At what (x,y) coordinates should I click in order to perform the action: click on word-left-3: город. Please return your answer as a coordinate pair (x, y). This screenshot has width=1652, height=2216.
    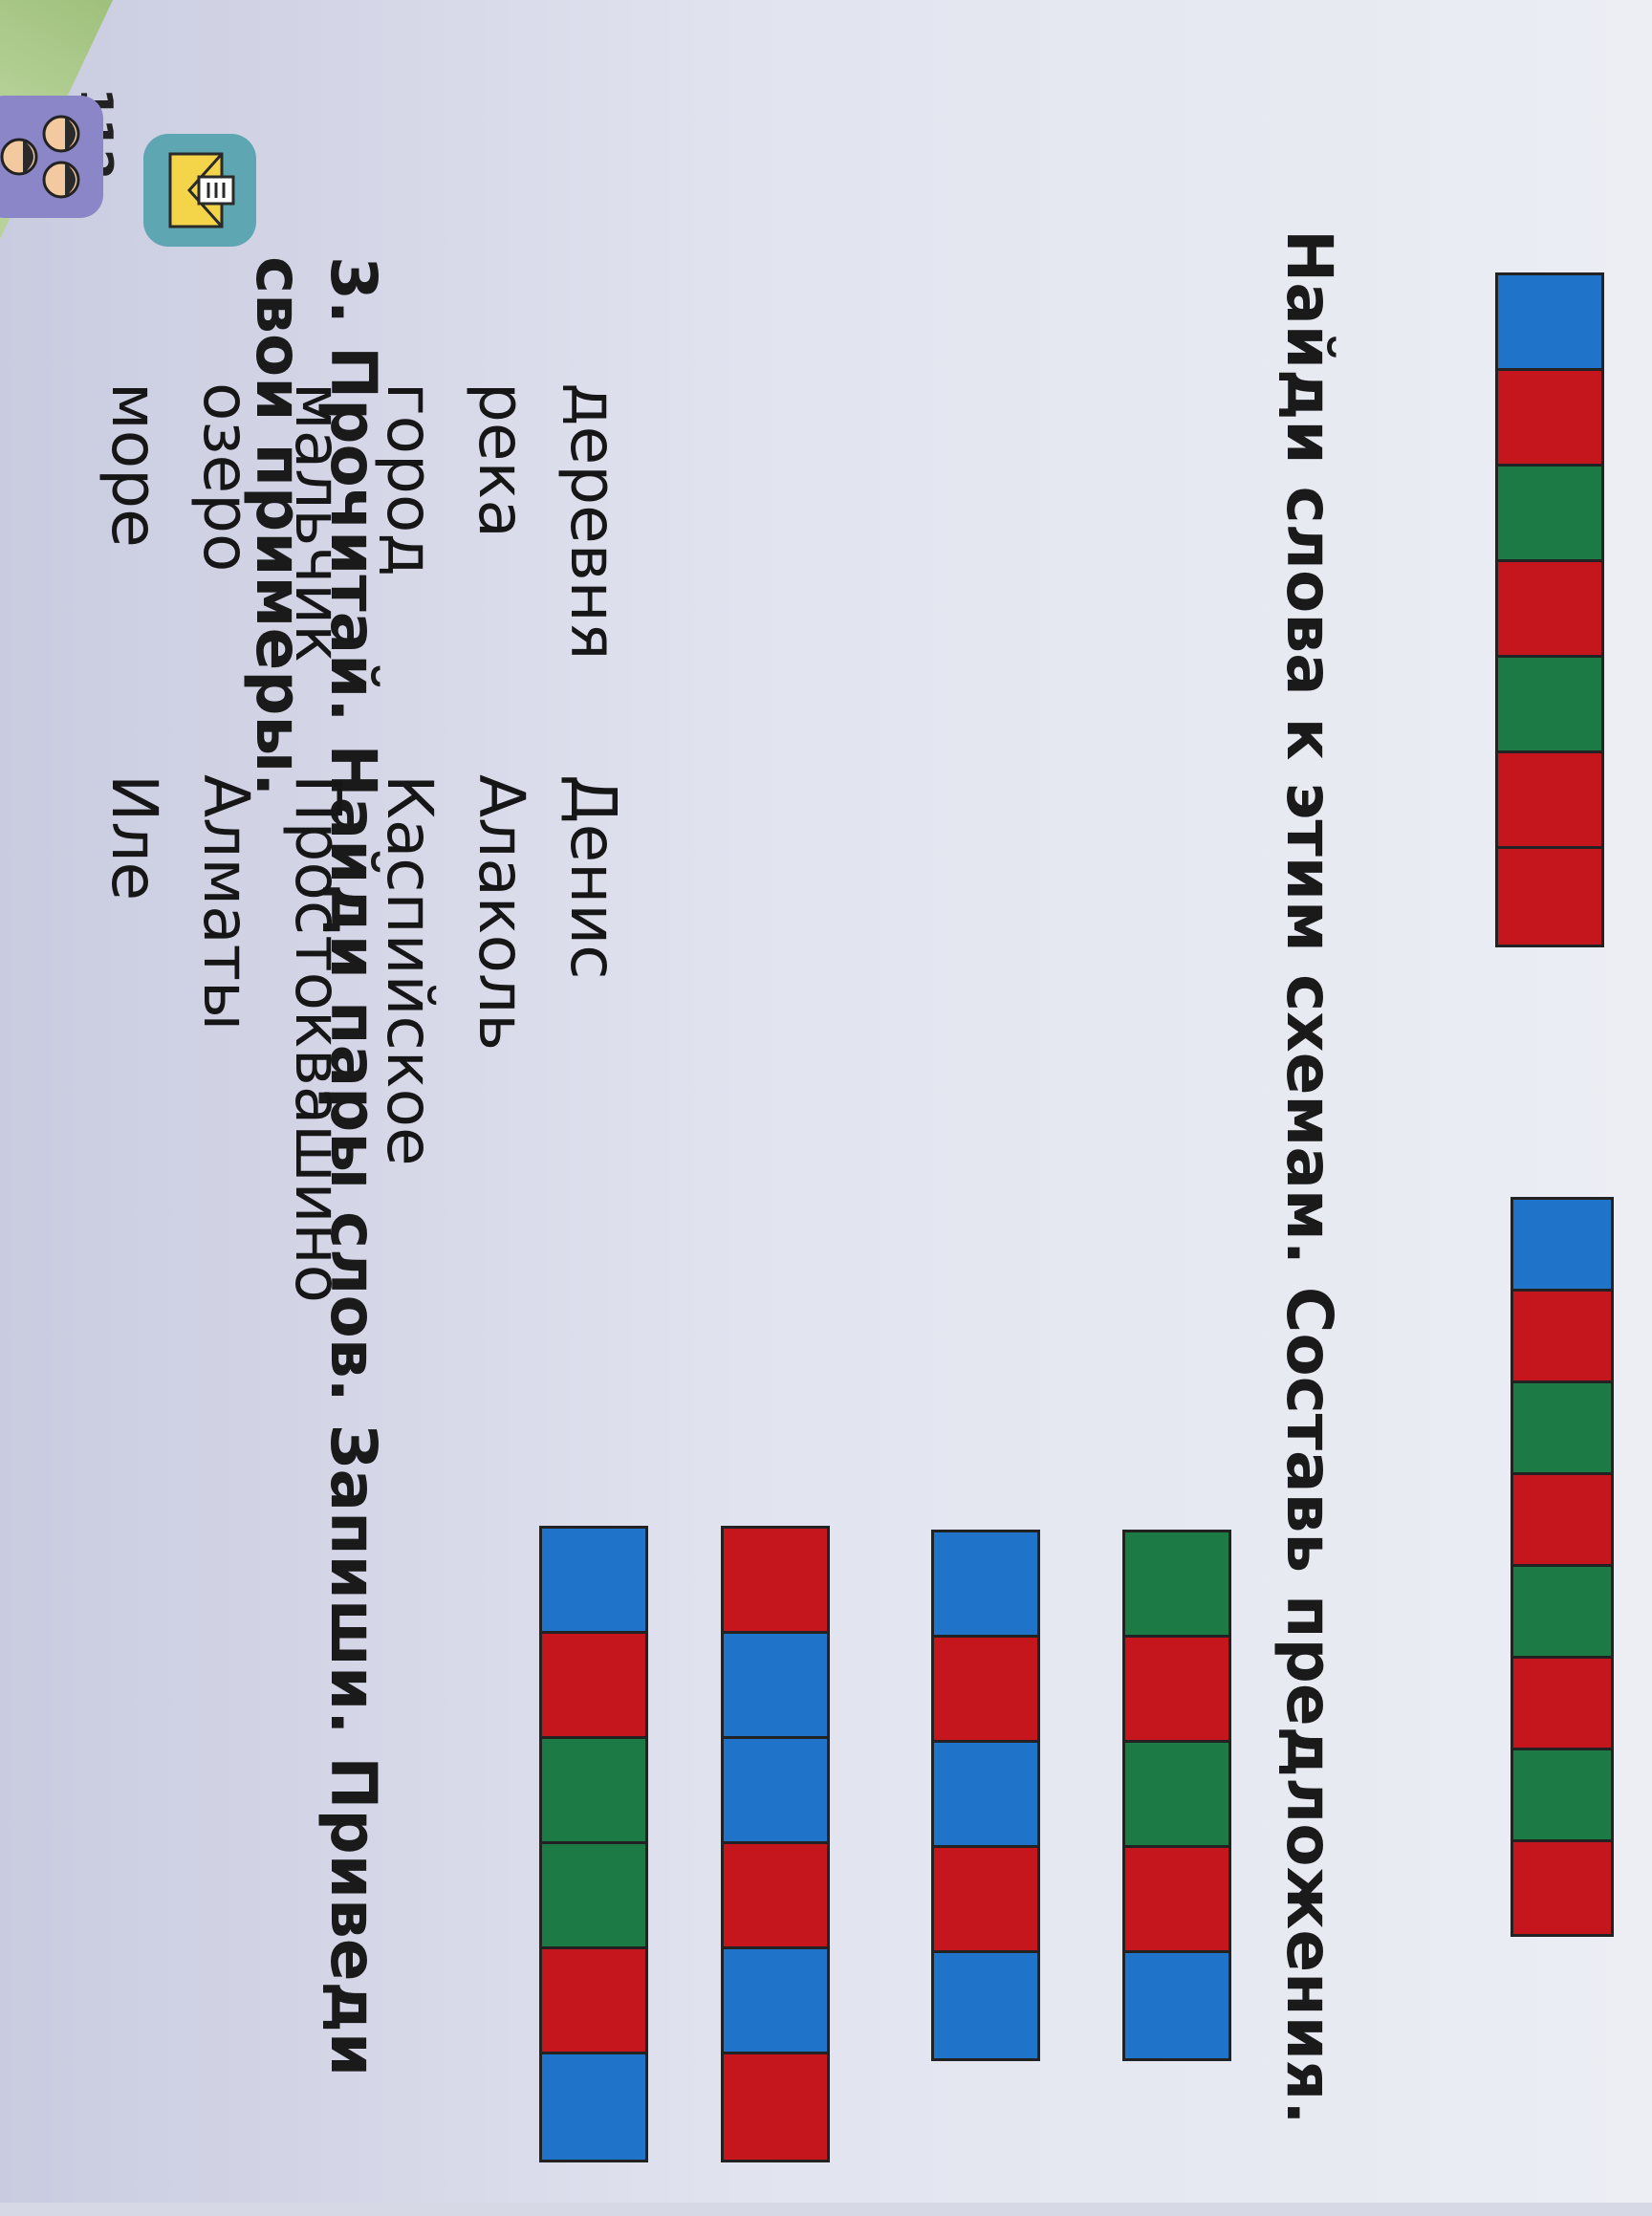
    Looking at the image, I should click on (409, 479).